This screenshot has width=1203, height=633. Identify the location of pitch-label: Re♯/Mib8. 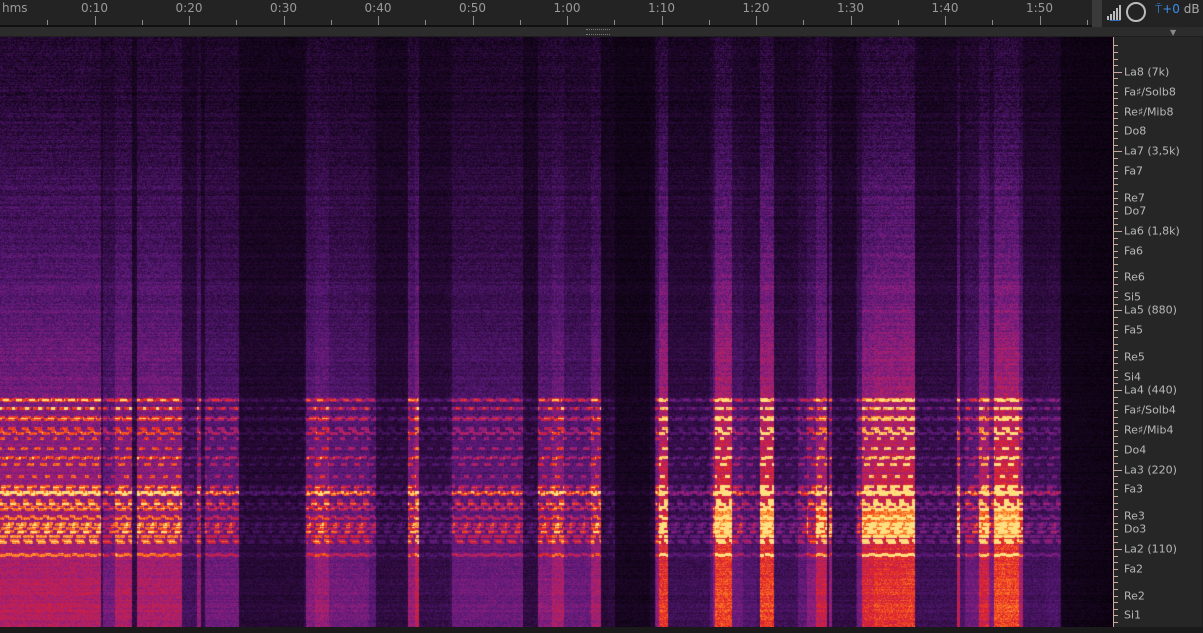
(1149, 112).